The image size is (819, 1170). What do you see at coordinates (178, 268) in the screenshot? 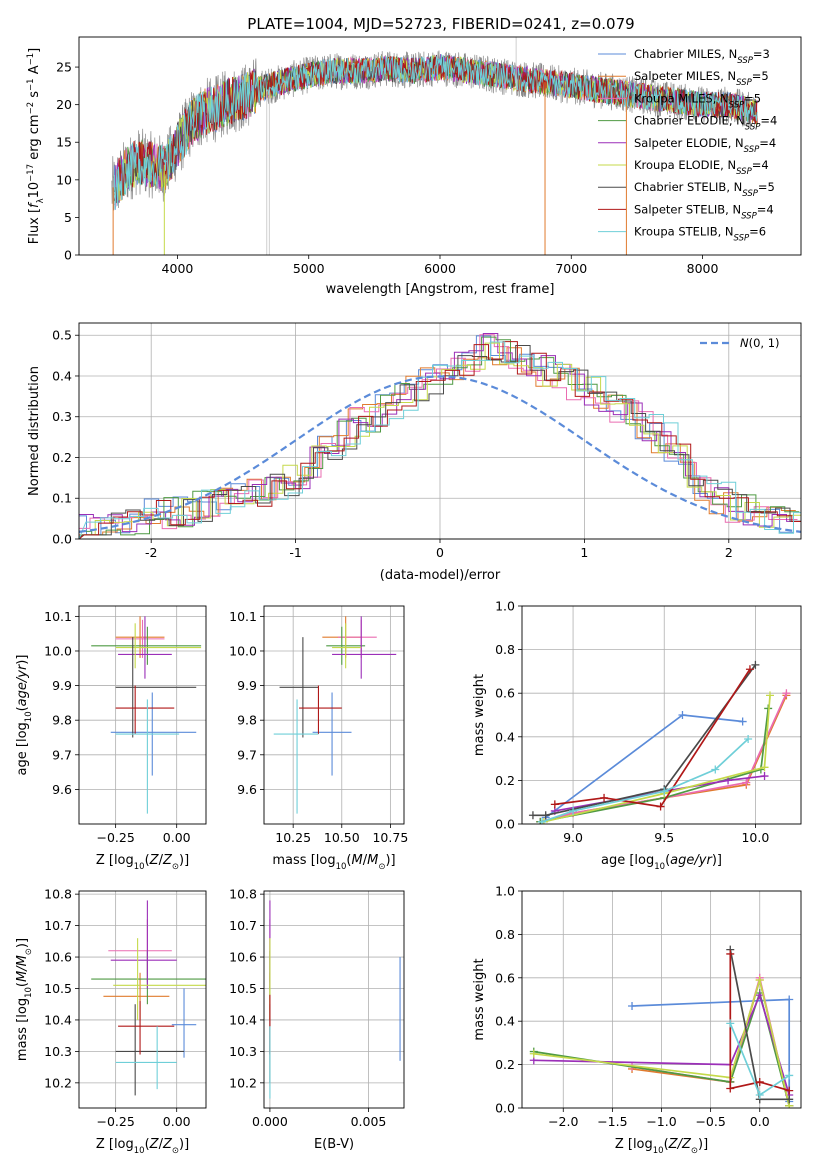
I see `x-tick-label: 4000` at bounding box center [178, 268].